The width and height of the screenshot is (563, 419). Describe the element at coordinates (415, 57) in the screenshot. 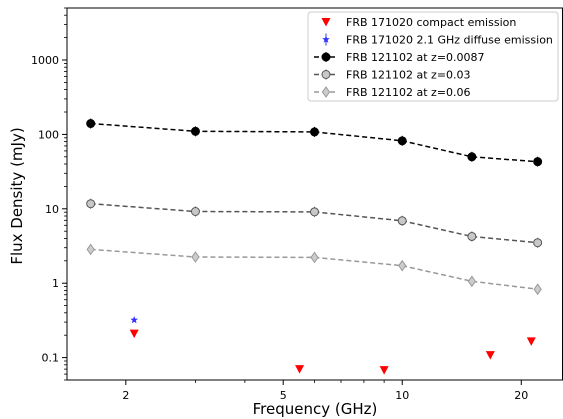

I see `legend-label: FRB 121102 at z=0.0087` at that location.